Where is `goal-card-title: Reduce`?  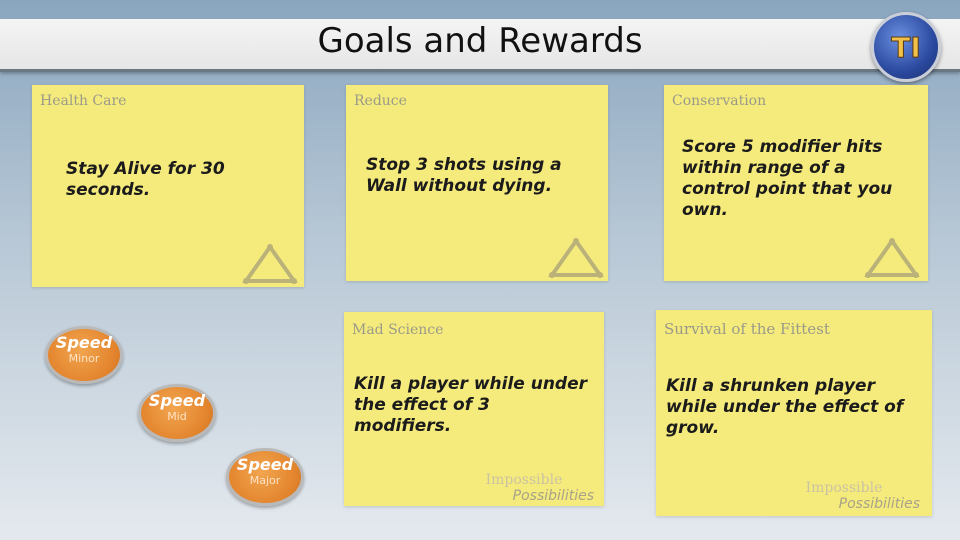
goal-card-title: Reduce is located at coordinates (380, 101).